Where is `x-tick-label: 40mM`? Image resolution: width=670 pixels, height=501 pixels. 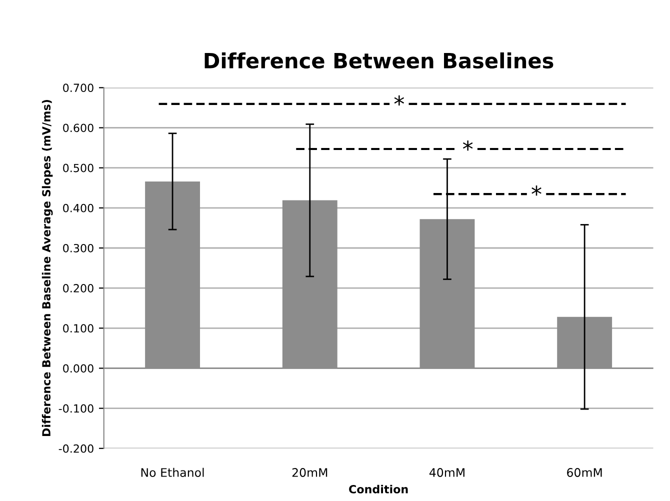
x-tick-label: 40mM is located at coordinates (446, 472).